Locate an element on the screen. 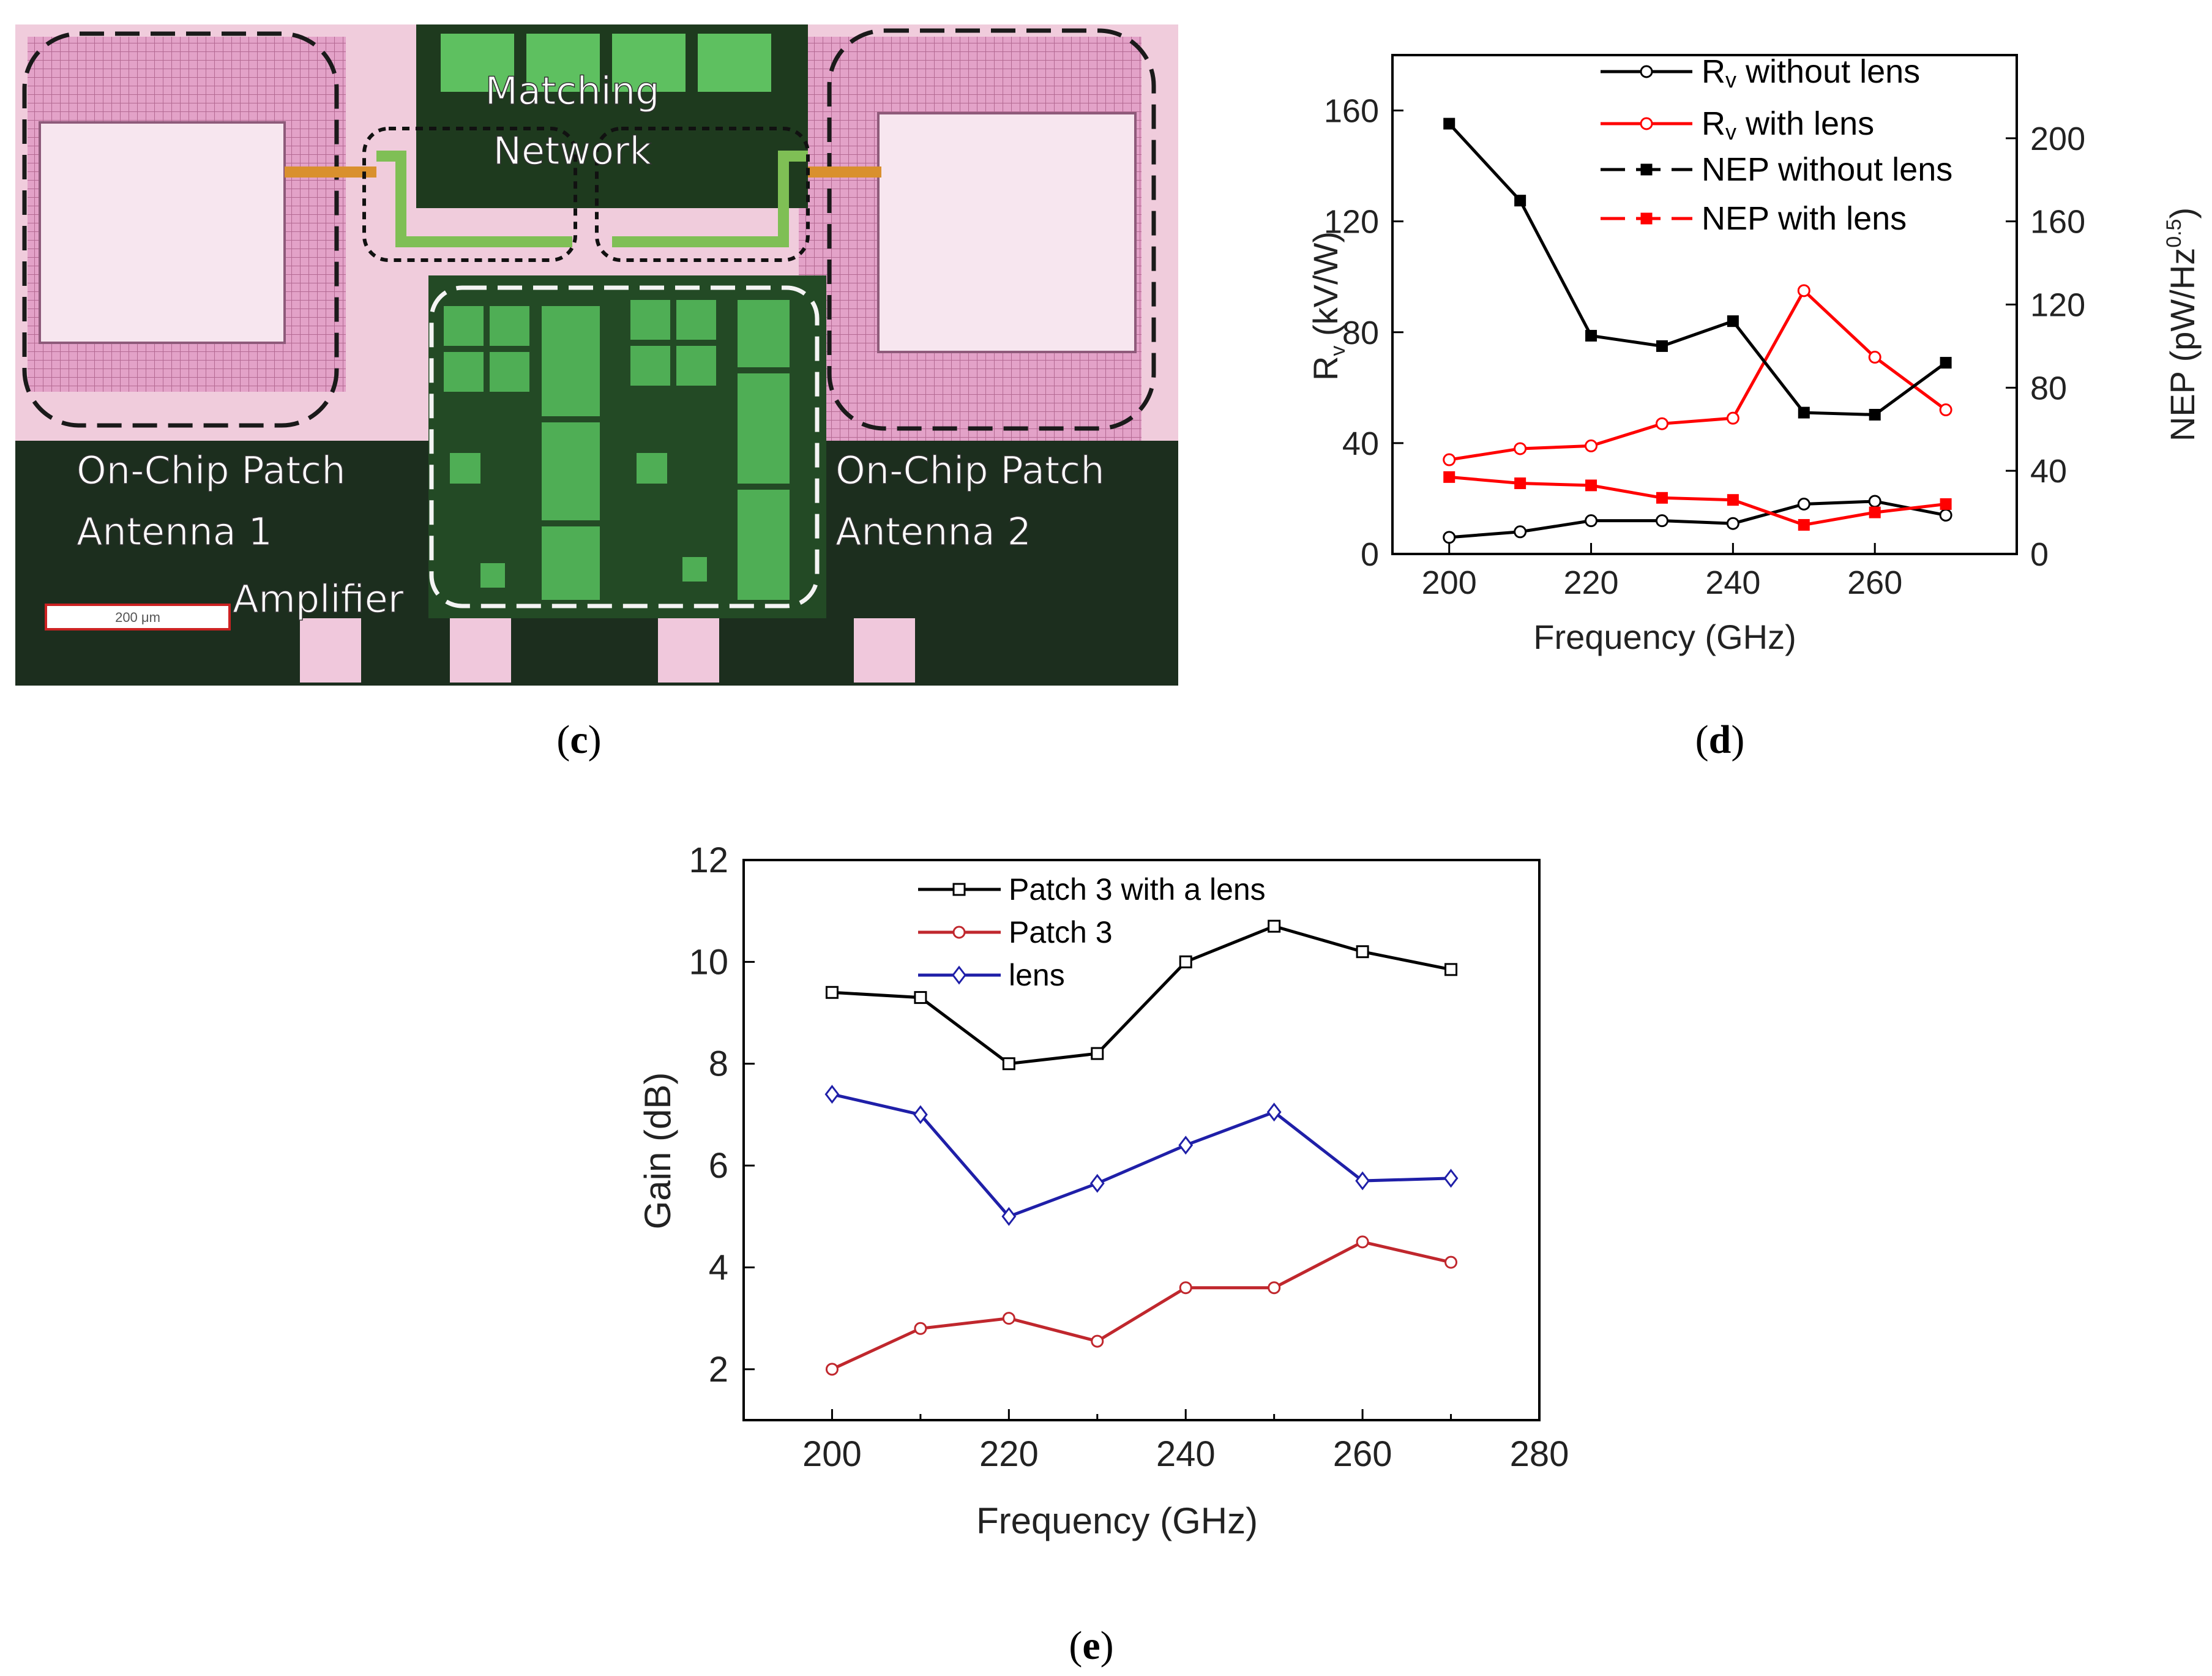 The image size is (2212, 1676). chart-e-ytick-label: 8 is located at coordinates (718, 1064).